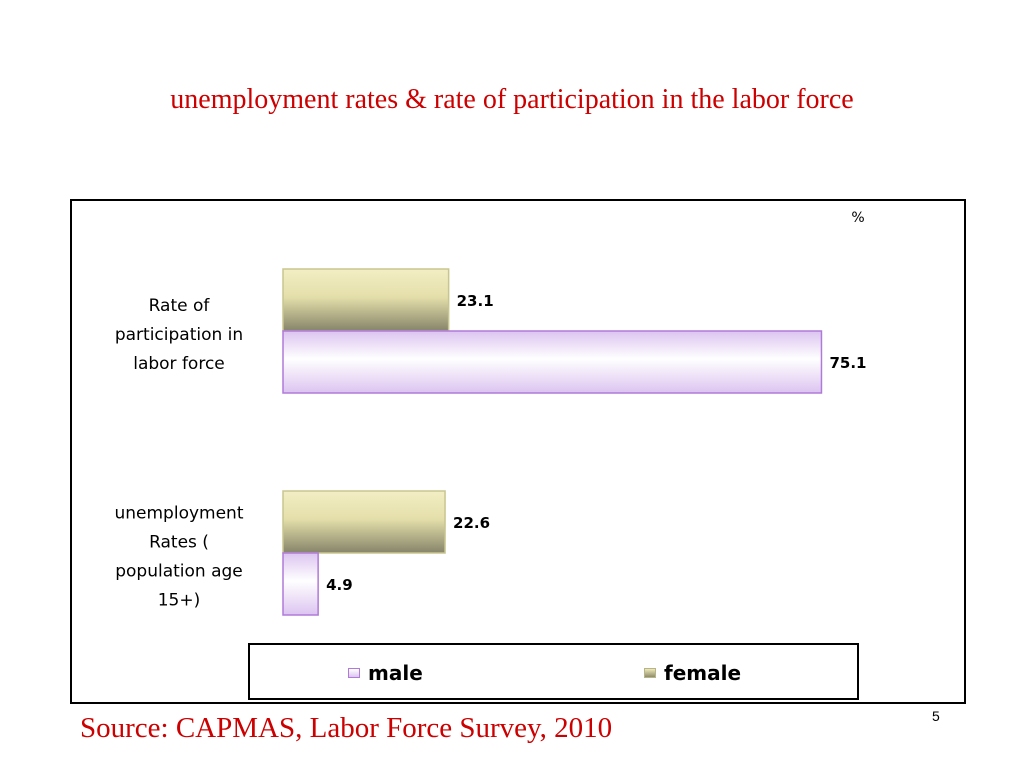  I want to click on legend: male female, so click(553, 671).